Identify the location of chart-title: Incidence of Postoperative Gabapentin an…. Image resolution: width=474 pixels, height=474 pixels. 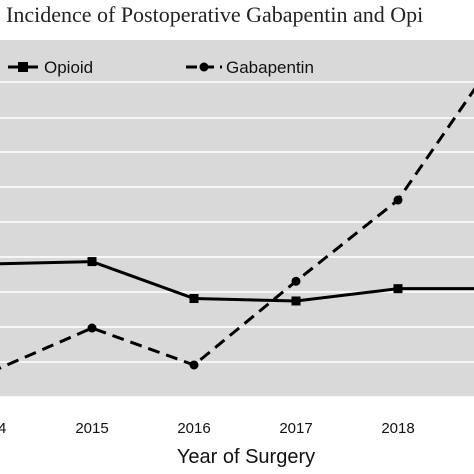
(215, 14).